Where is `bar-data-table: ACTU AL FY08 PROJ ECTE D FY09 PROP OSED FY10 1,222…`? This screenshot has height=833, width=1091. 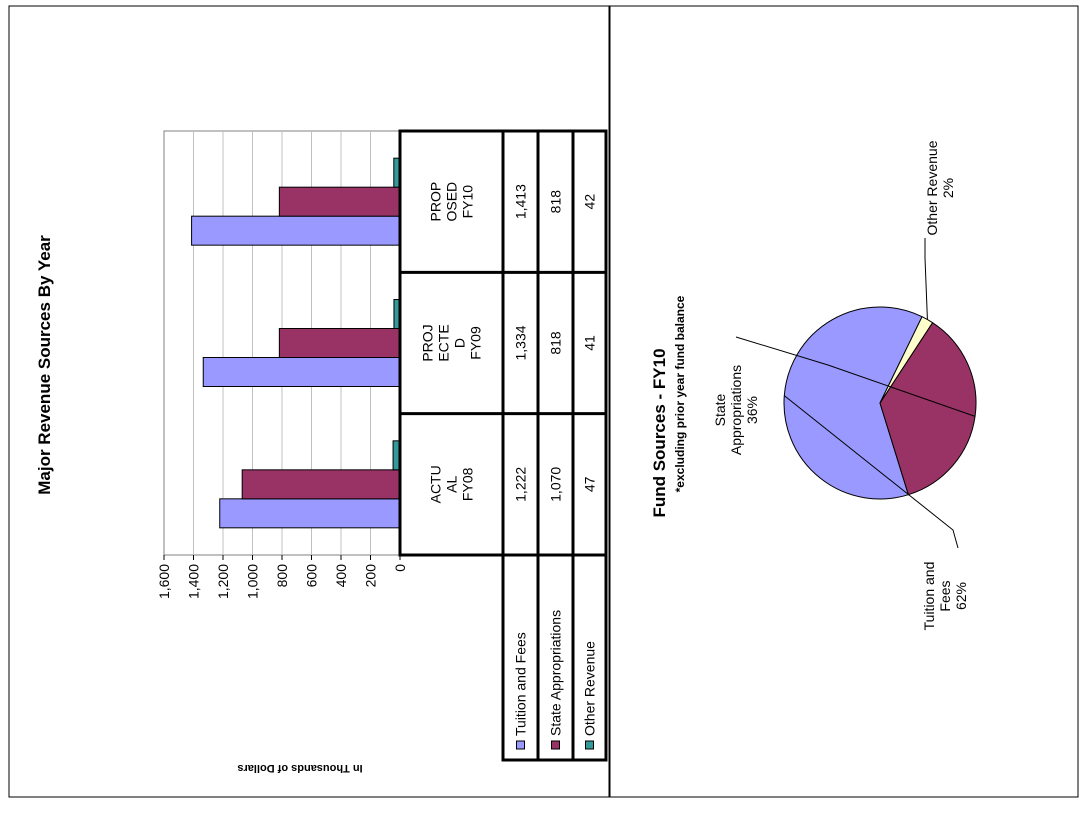
bar-data-table: ACTU AL FY08 PROJ ECTE D FY09 PROP OSED FY10 1,222… is located at coordinates (503, 445).